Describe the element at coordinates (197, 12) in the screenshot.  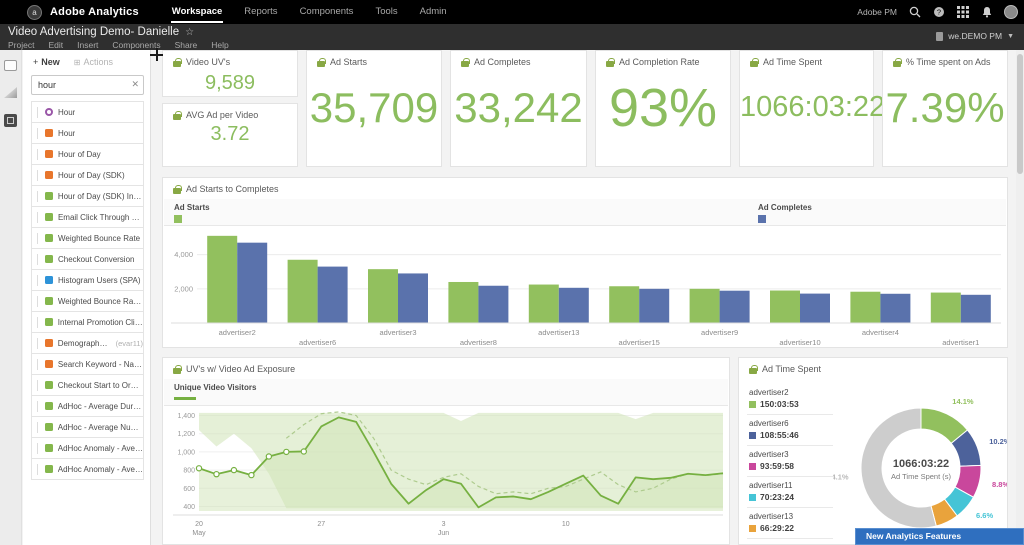
I see `top-nav-workspace: Workspace` at that location.